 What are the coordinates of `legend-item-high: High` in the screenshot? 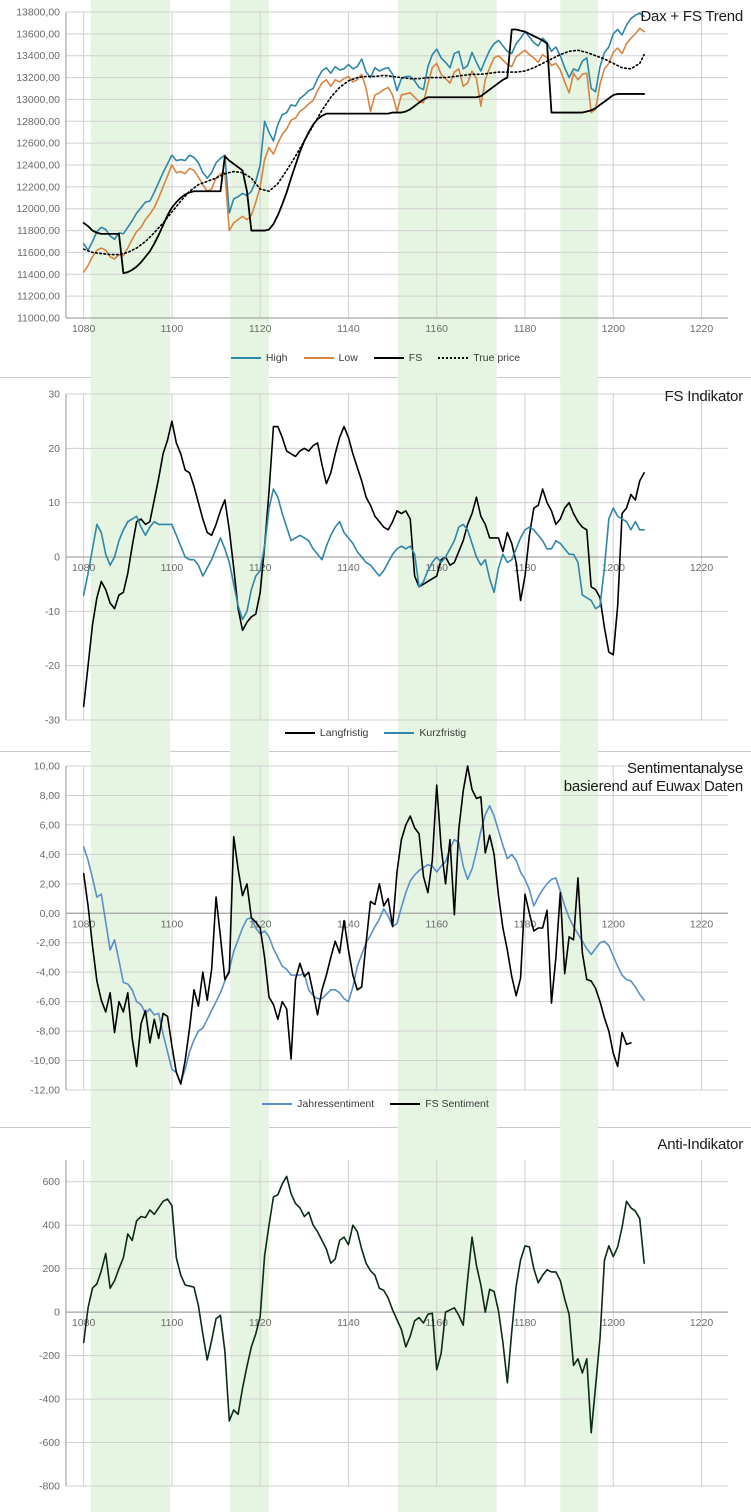 It's located at (259, 358).